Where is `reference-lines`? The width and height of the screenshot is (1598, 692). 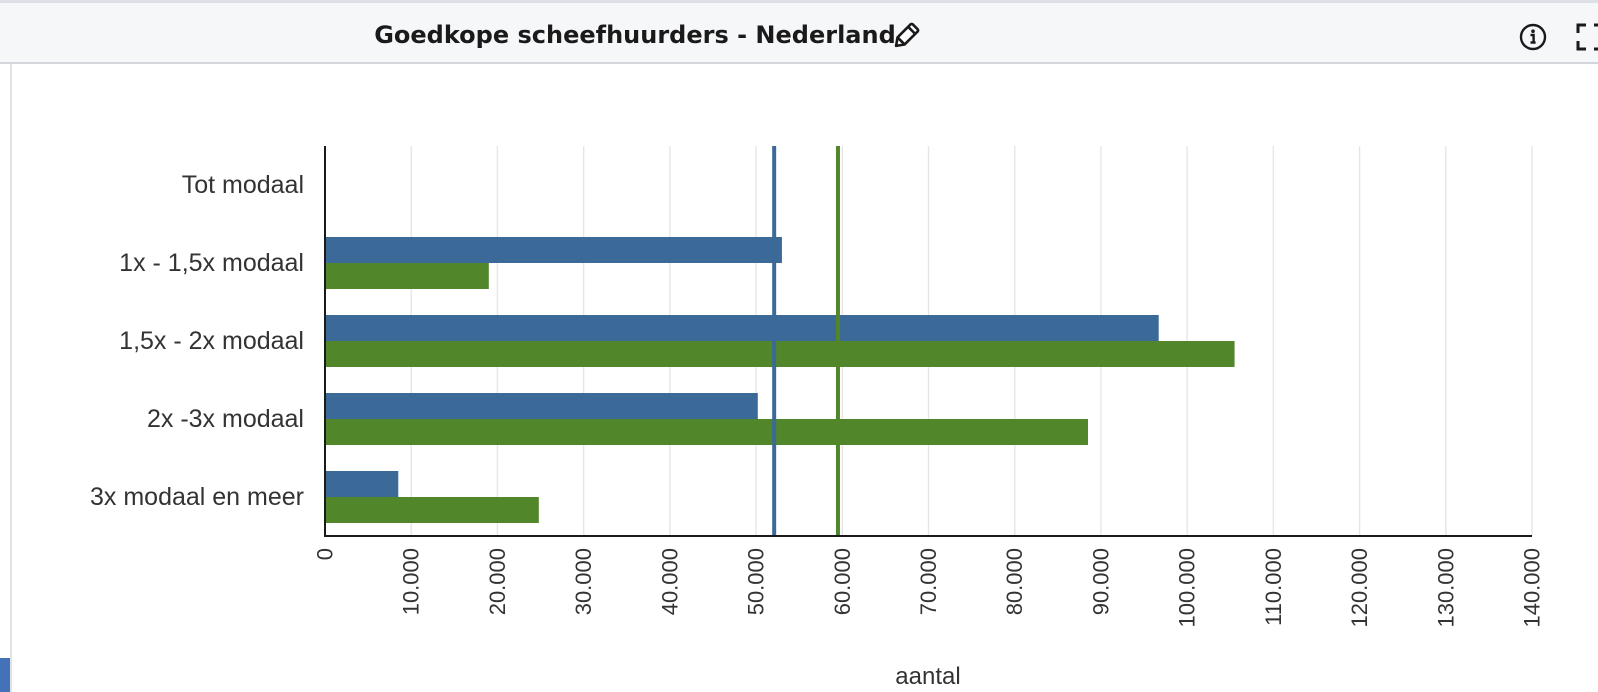
reference-lines is located at coordinates (806, 341).